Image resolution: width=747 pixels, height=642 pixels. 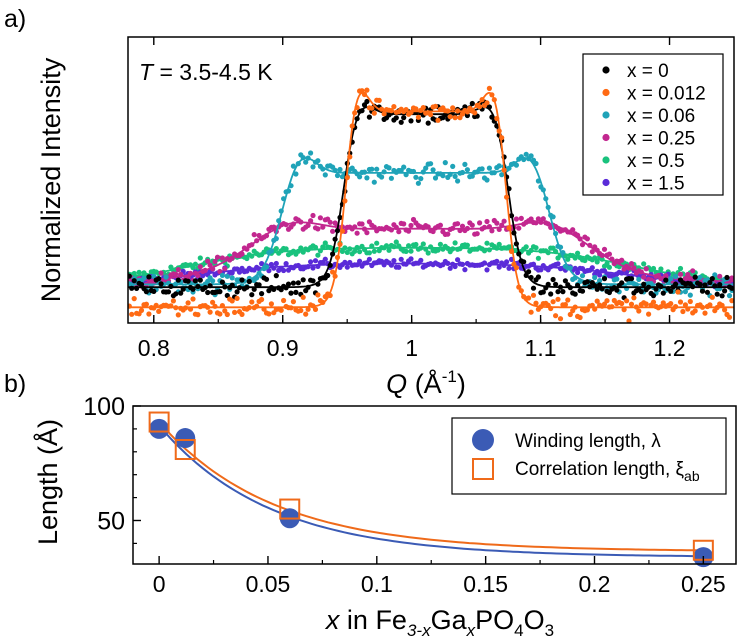 What do you see at coordinates (692, 476) in the screenshot?
I see `legend-correlation-sub: ab` at bounding box center [692, 476].